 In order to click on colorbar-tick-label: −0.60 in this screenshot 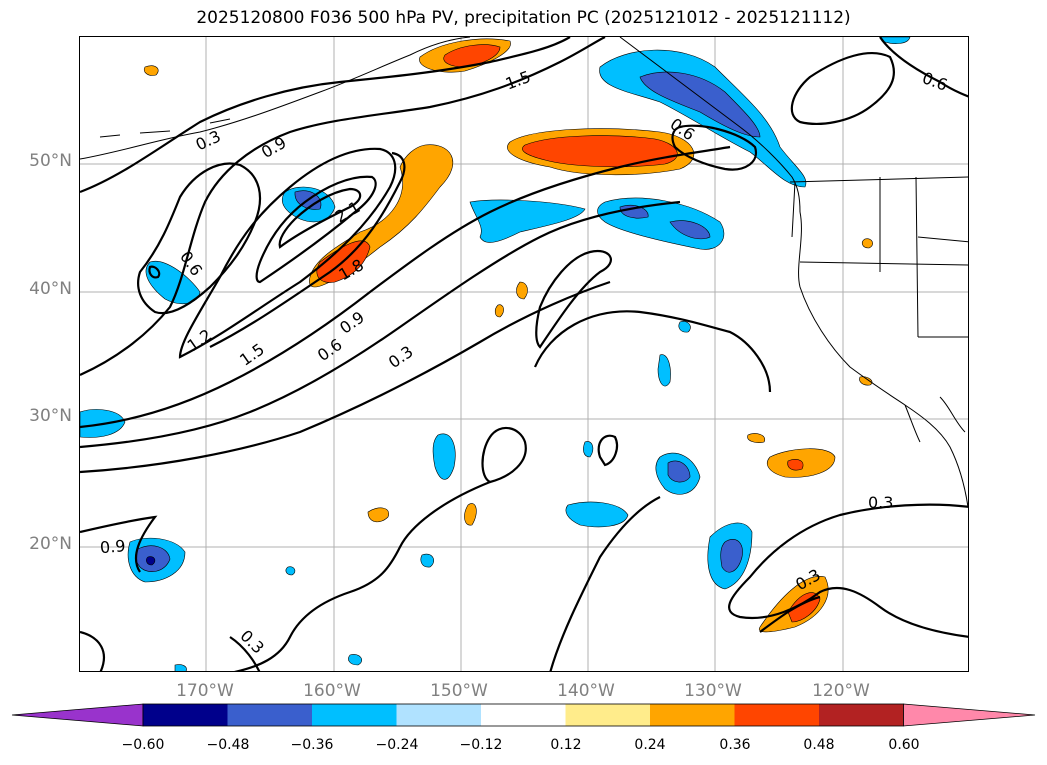, I will do `click(143, 745)`.